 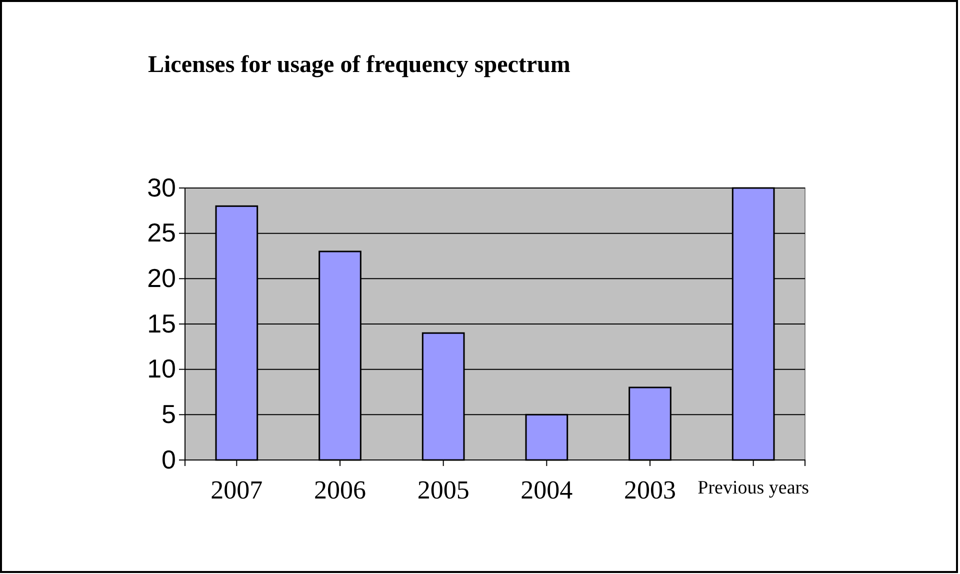 What do you see at coordinates (546, 489) in the screenshot?
I see `x-tick-label: 2004` at bounding box center [546, 489].